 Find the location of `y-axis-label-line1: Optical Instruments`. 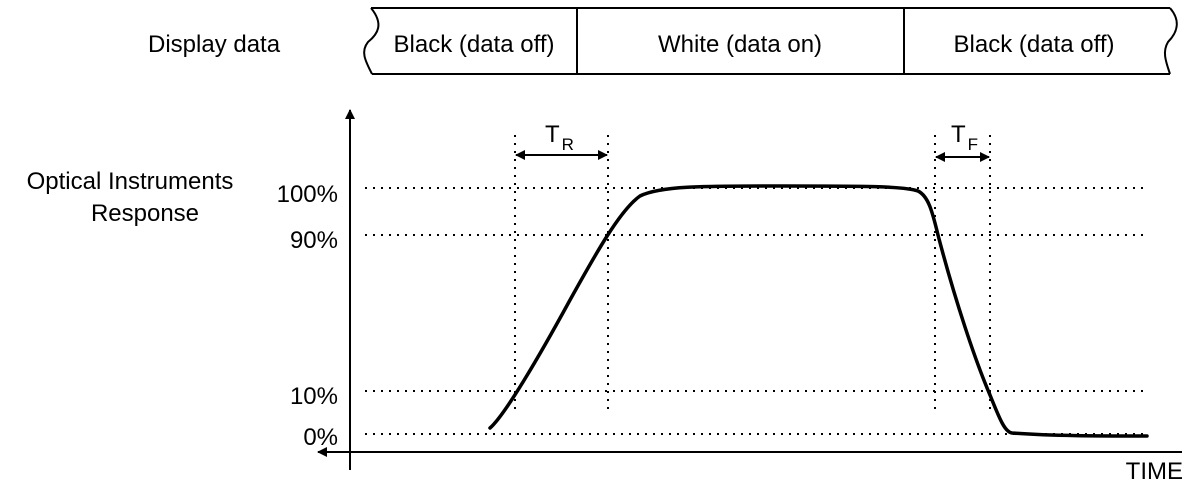

y-axis-label-line1: Optical Instruments is located at coordinates (130, 181).